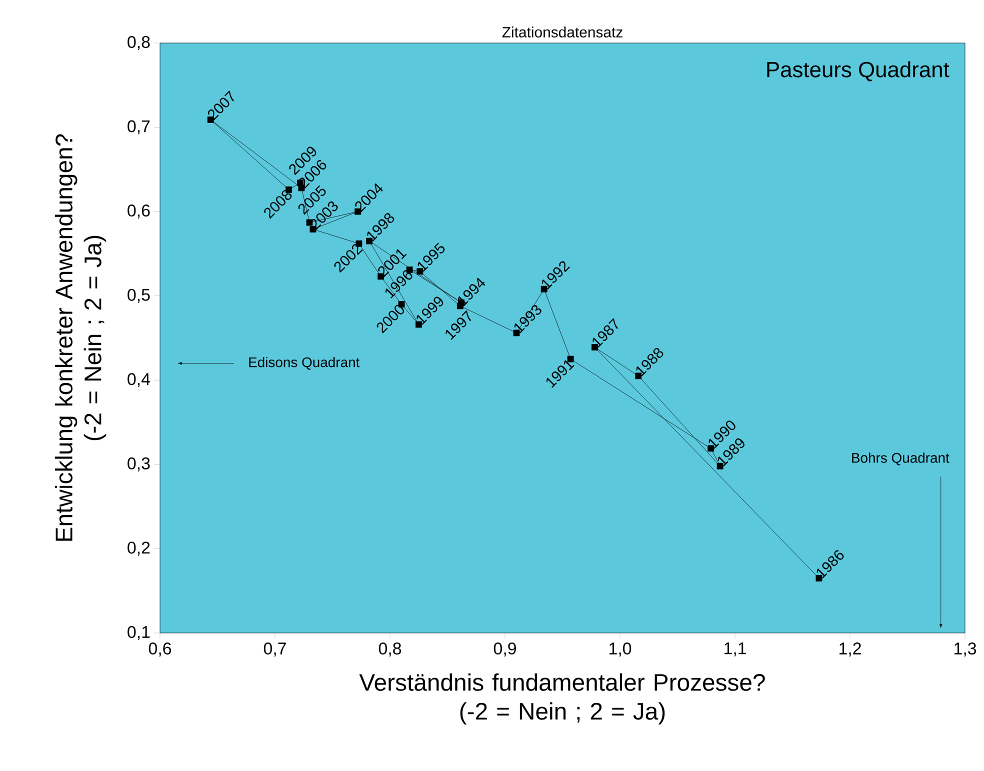 The width and height of the screenshot is (984, 771). Describe the element at coordinates (160, 649) in the screenshot. I see `x-tick-label: 0,6` at that location.